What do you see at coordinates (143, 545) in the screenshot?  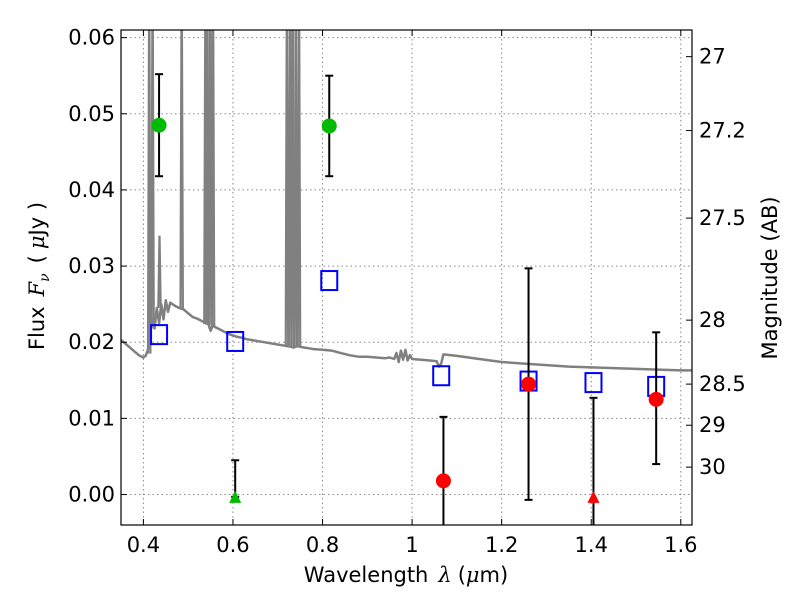 I see `x-tick-label: 0.4` at bounding box center [143, 545].